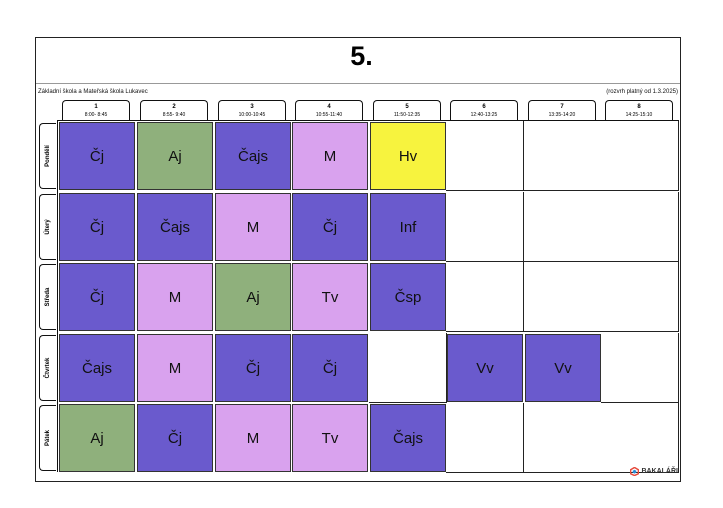  Describe the element at coordinates (407, 115) in the screenshot. I see `period-time: 11:50-12:35` at that location.